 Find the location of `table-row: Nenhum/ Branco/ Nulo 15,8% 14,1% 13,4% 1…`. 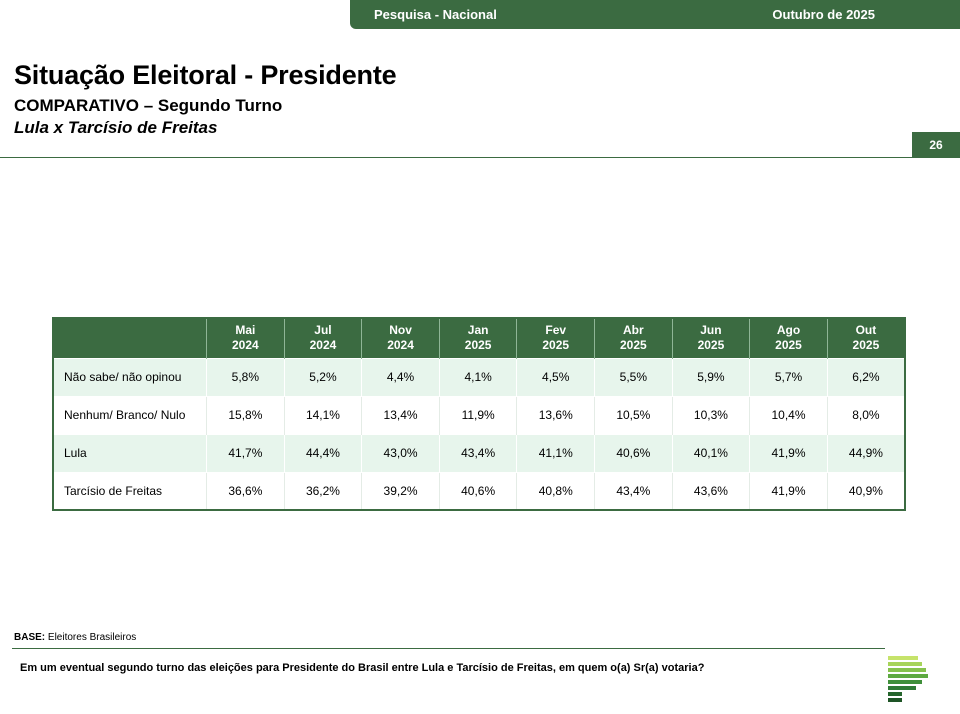

table-row: Nenhum/ Branco/ Nulo 15,8% 14,1% 13,4% 1… is located at coordinates (478, 414).